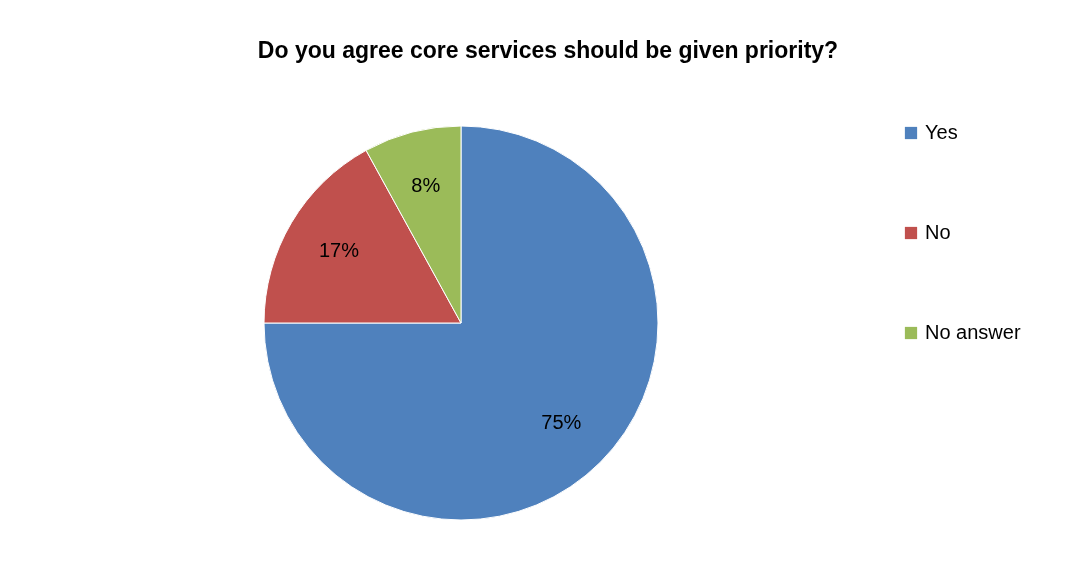  What do you see at coordinates (941, 132) in the screenshot?
I see `legend-label: Yes` at bounding box center [941, 132].